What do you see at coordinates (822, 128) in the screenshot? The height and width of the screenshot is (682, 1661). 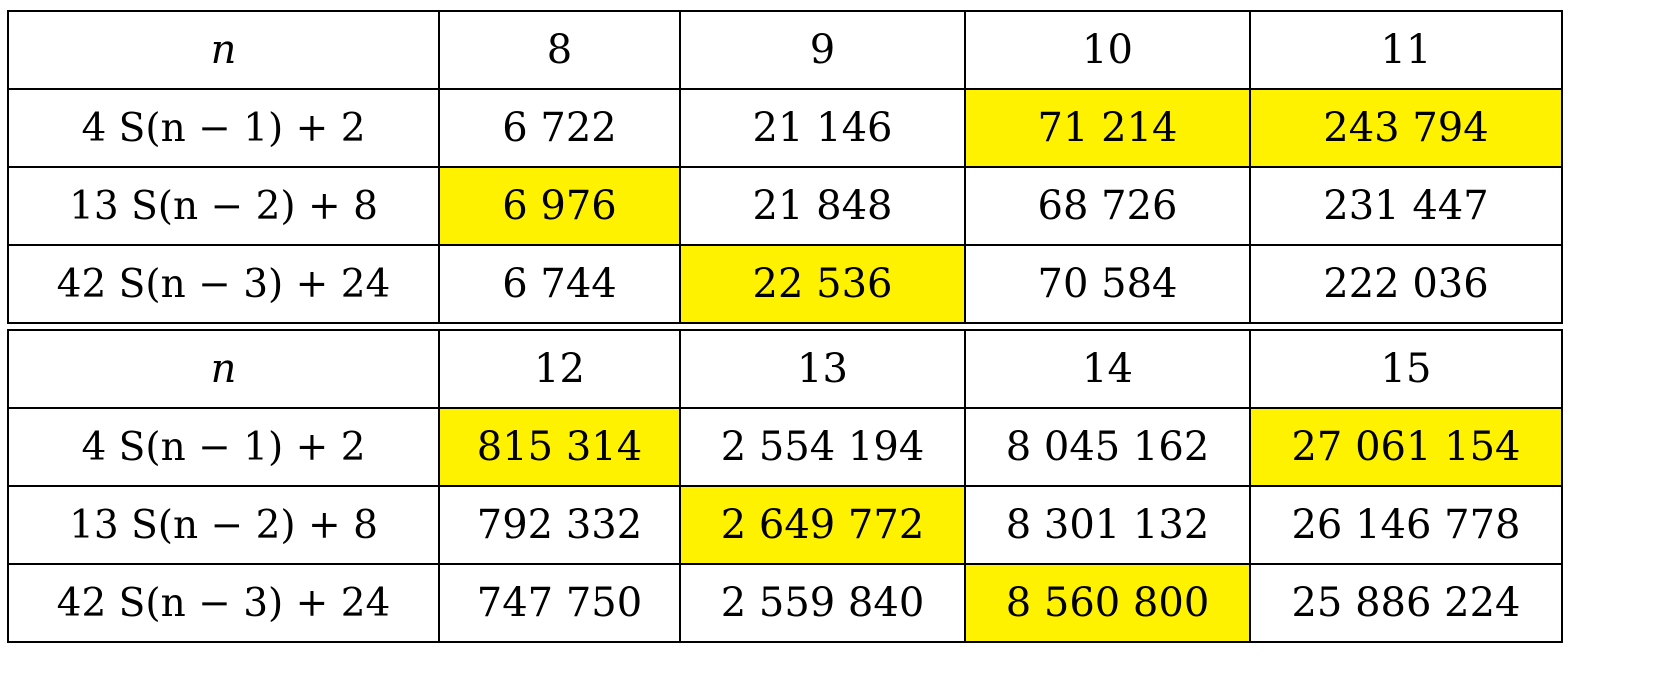 I see `value-cell: 21 146` at bounding box center [822, 128].